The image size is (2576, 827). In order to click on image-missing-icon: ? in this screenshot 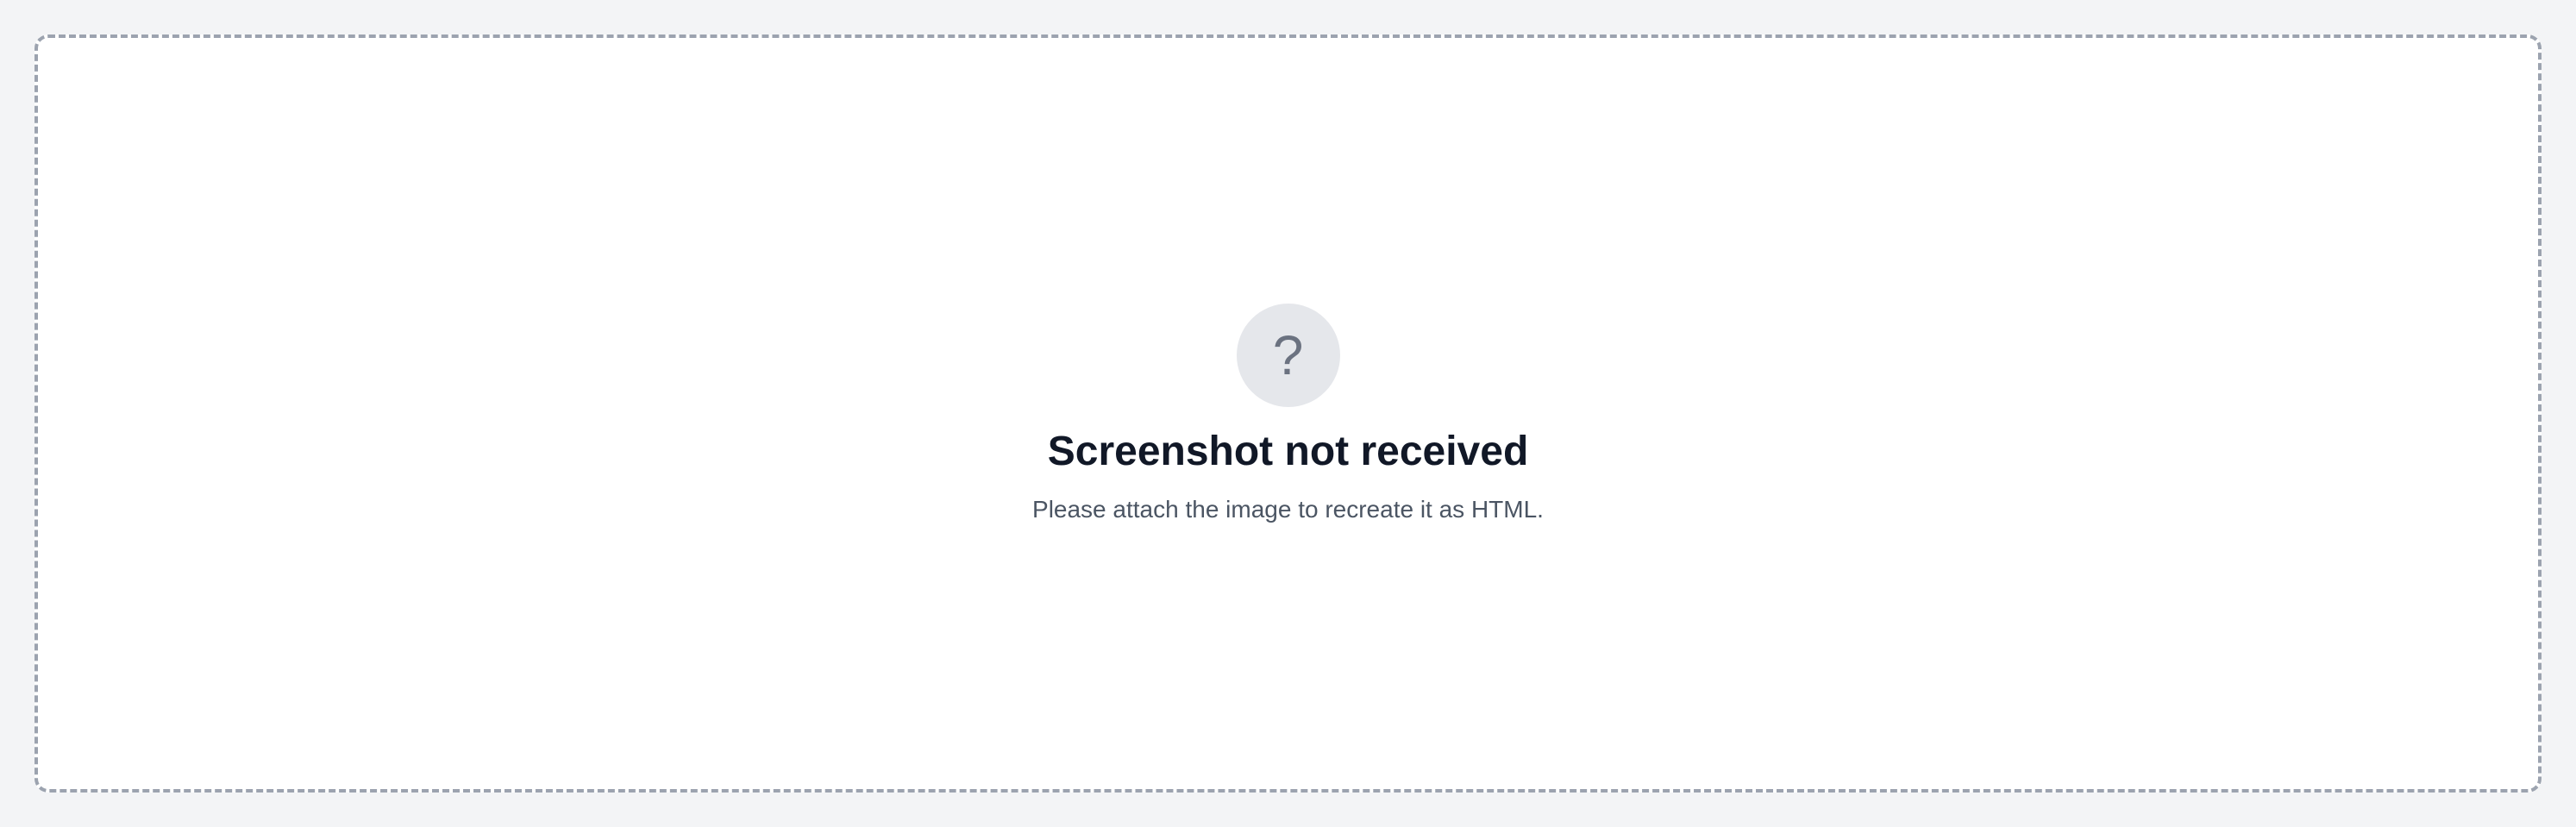, I will do `click(1288, 355)`.